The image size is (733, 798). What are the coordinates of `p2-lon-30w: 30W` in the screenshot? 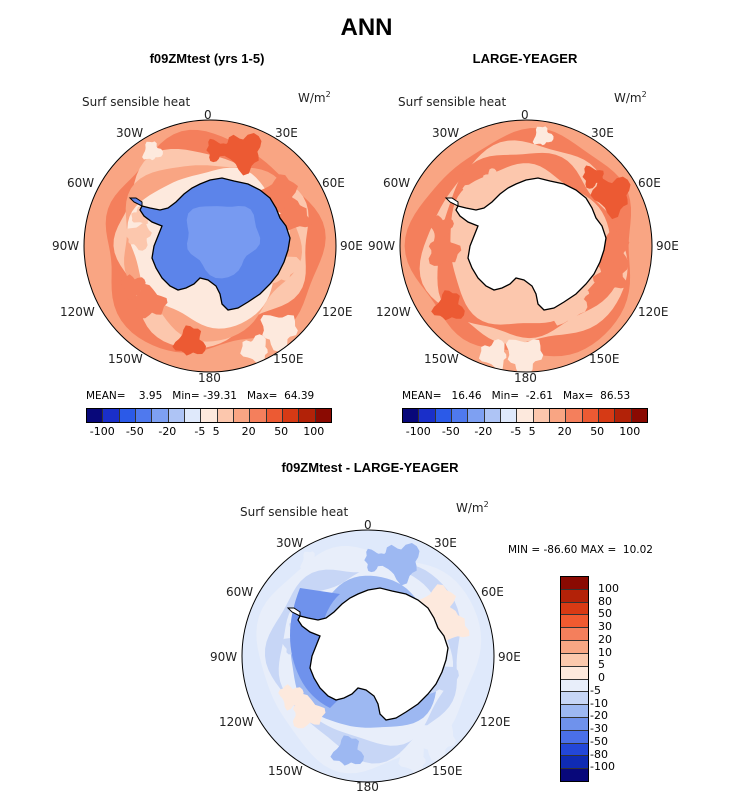 It's located at (446, 133).